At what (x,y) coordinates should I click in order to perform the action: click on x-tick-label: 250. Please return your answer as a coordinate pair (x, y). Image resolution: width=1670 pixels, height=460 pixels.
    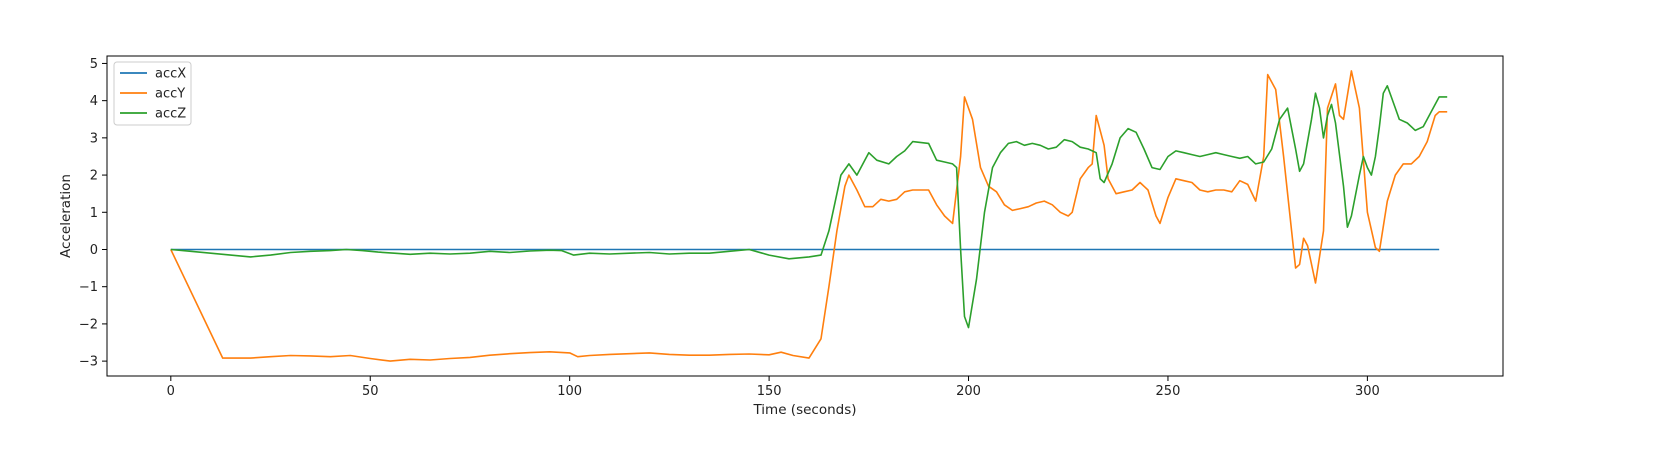
    Looking at the image, I should click on (1168, 391).